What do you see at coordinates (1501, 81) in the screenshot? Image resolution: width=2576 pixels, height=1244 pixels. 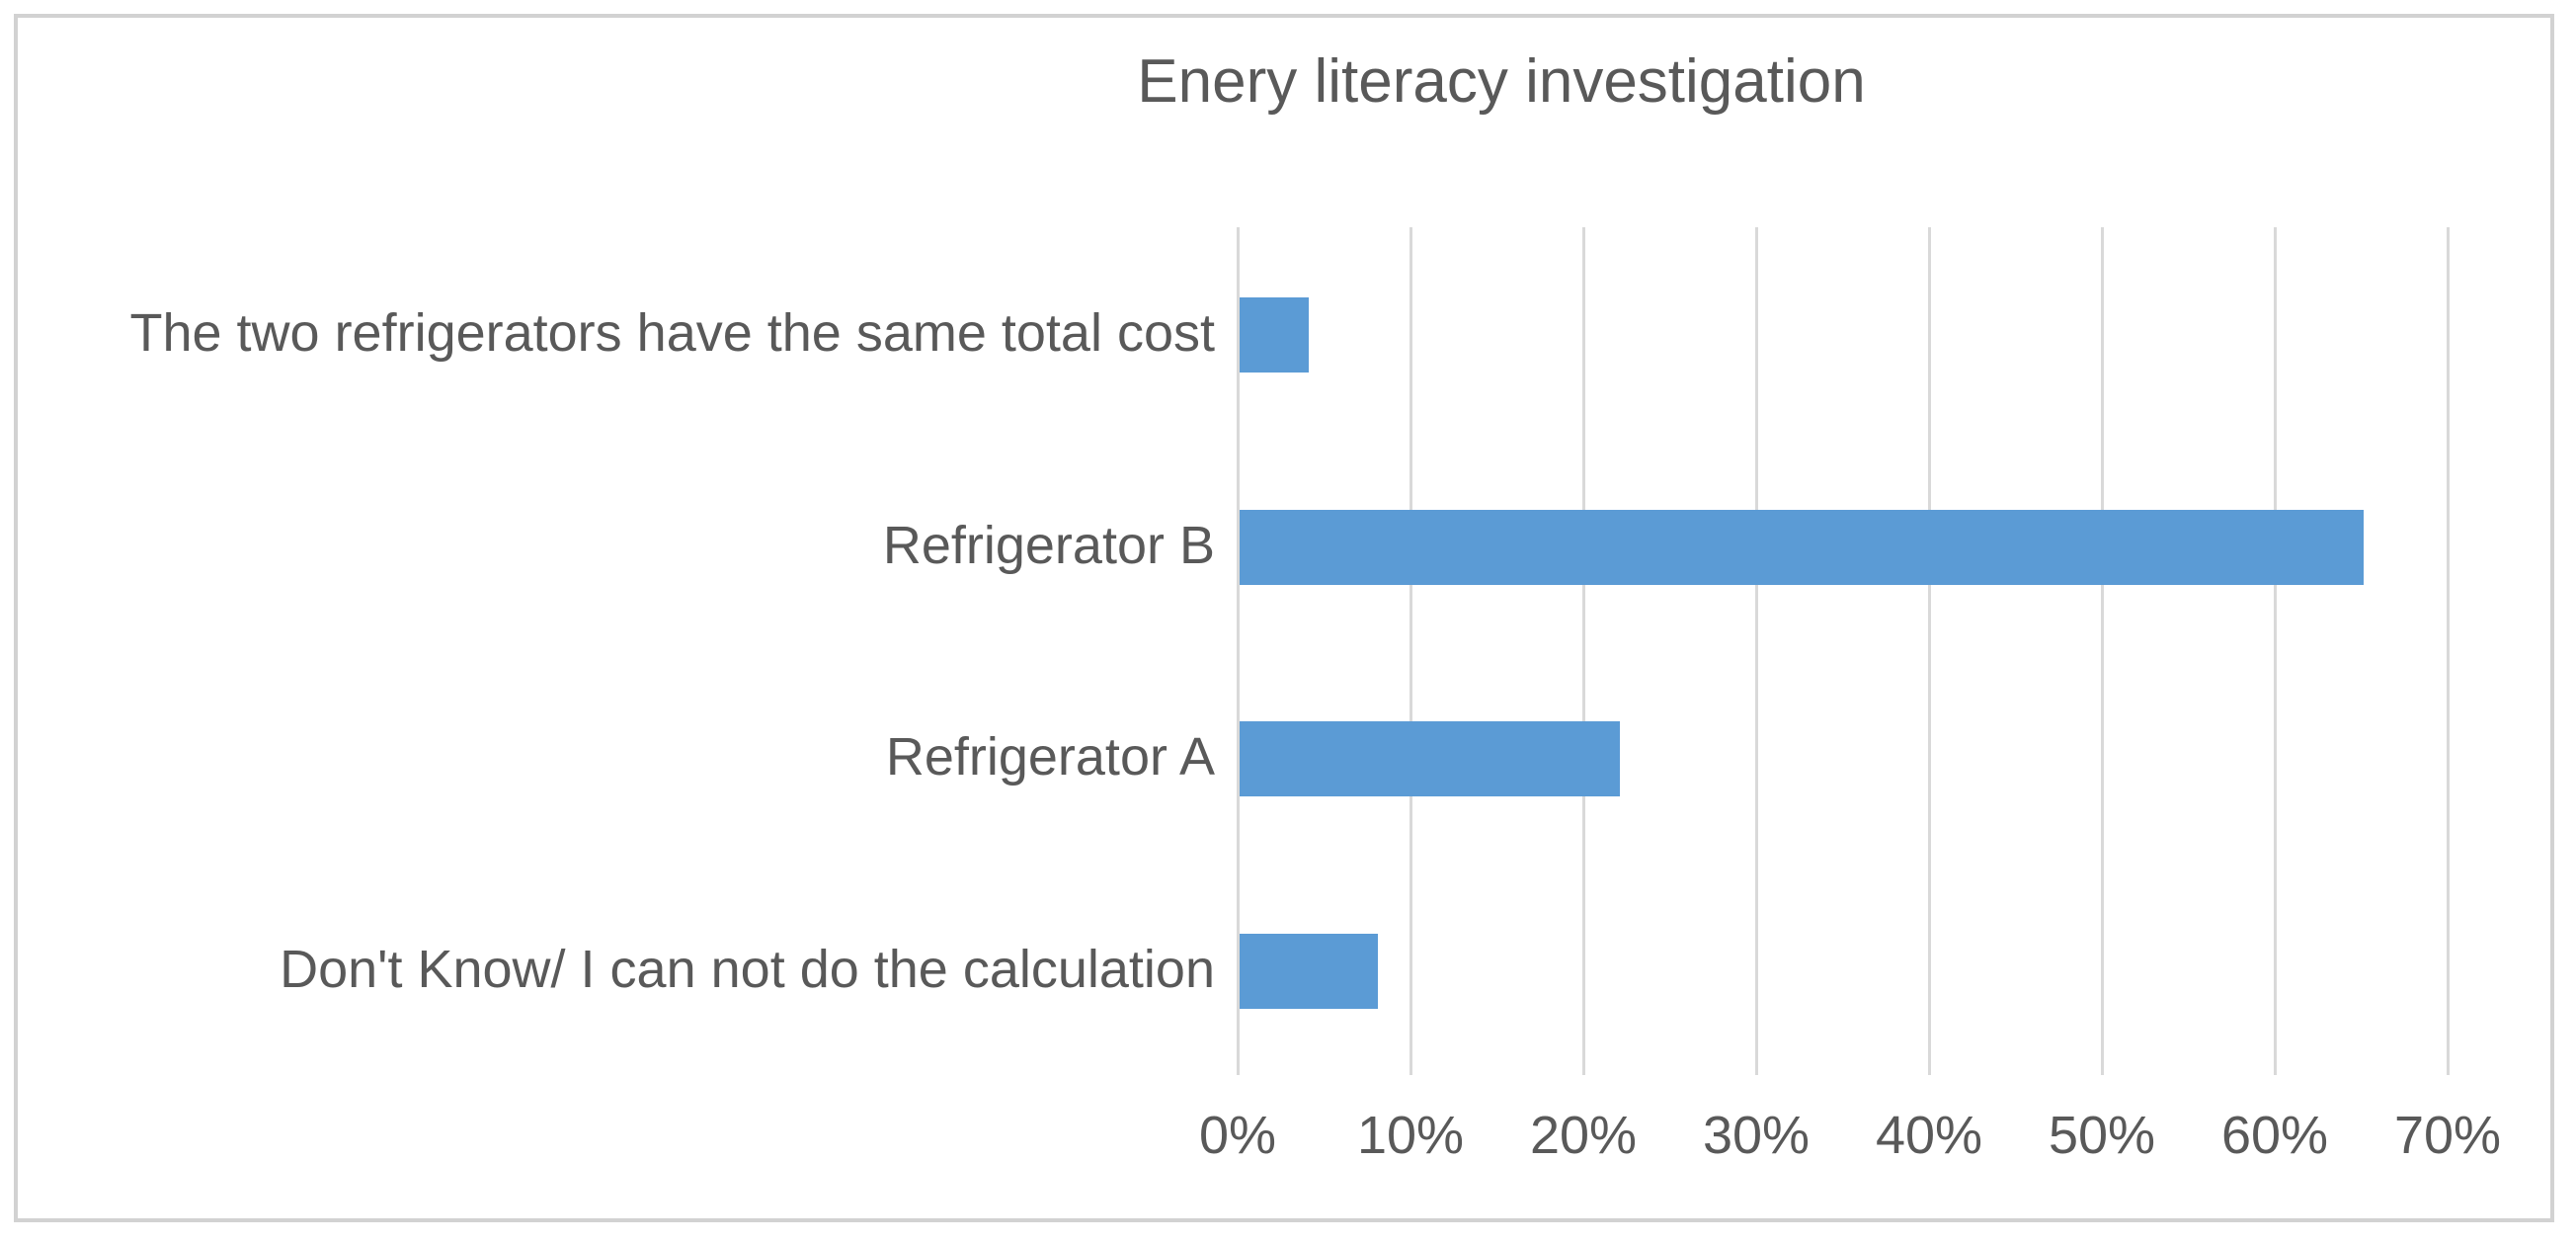 I see `chart-title: Enery literacy investigation` at bounding box center [1501, 81].